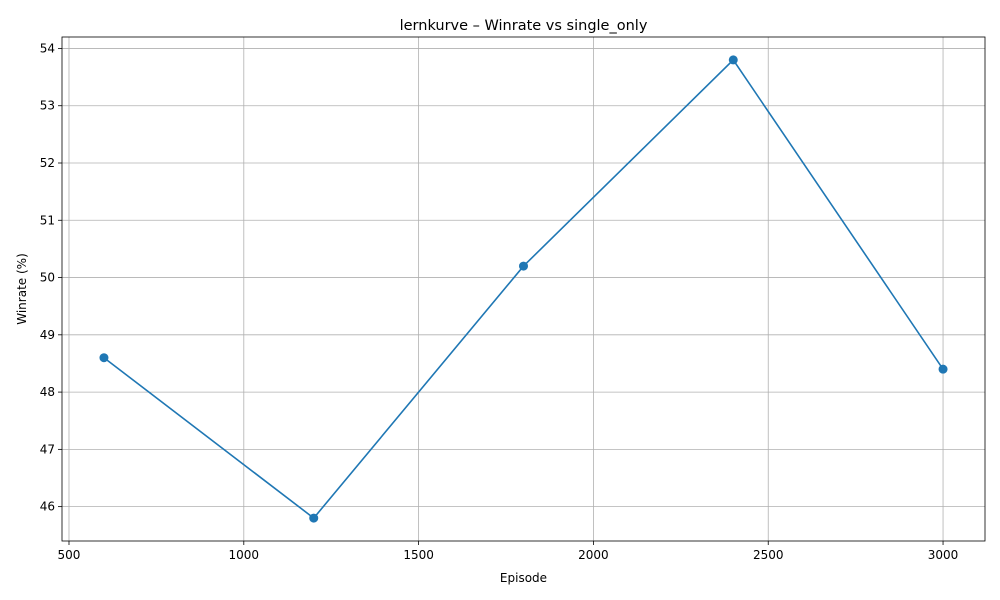  Describe the element at coordinates (244, 555) in the screenshot. I see `x-tick-label: 1000` at that location.